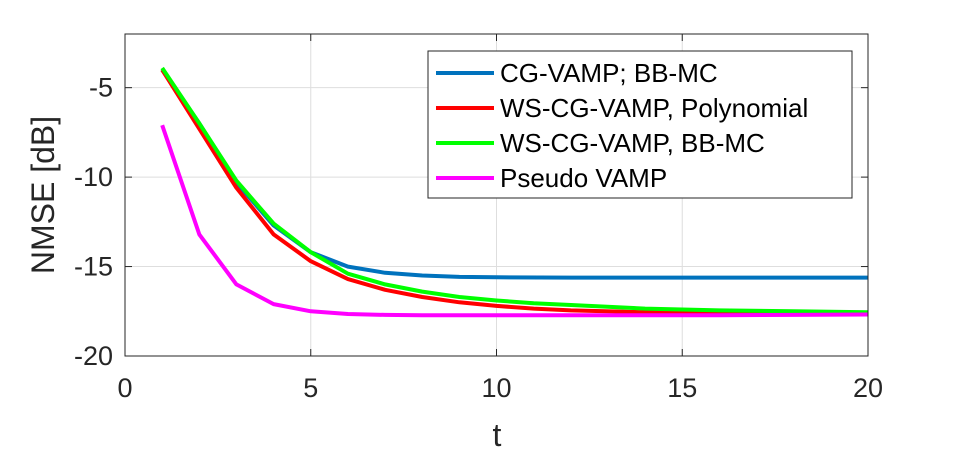 Image resolution: width=960 pixels, height=454 pixels. Describe the element at coordinates (93, 177) in the screenshot. I see `y-tick-label: -10` at that location.